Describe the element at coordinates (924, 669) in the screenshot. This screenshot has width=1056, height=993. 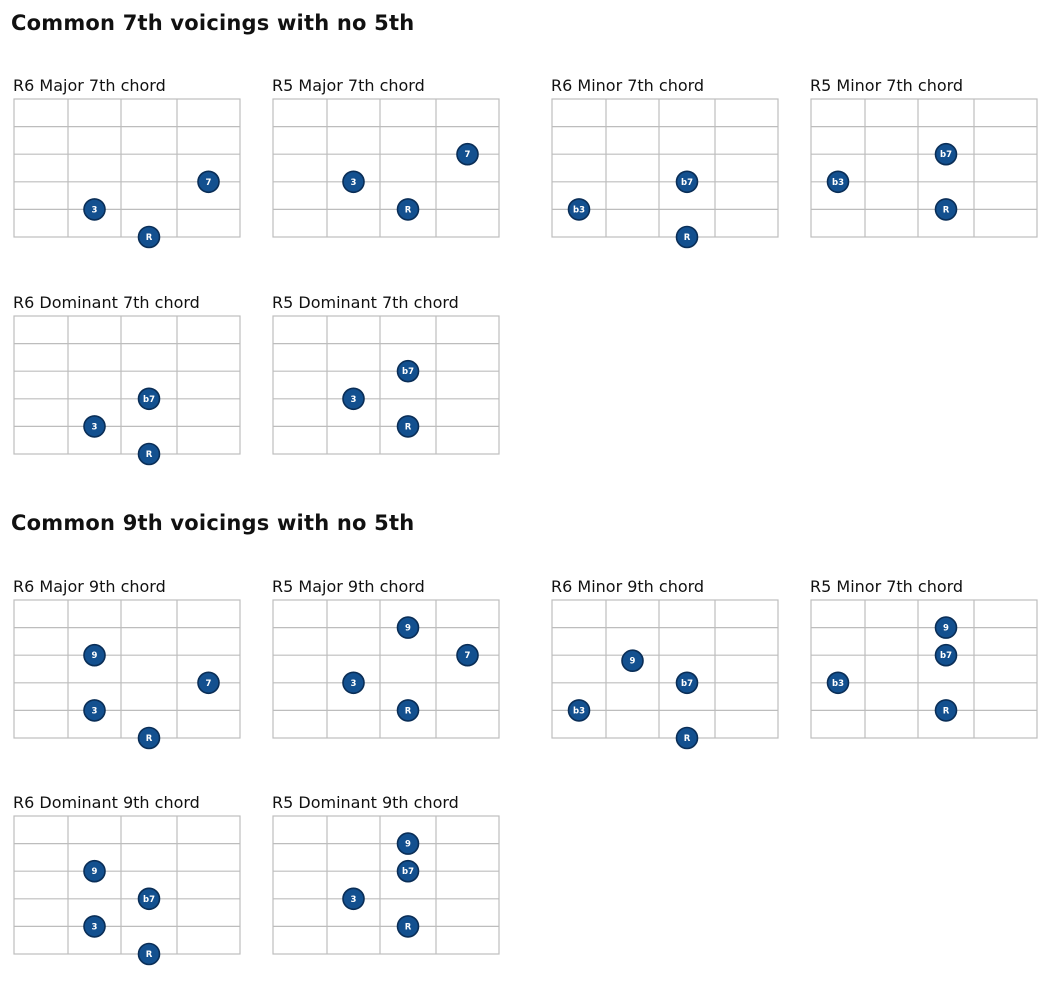
I see `fretboard: 9 b7 b3 R` at that location.